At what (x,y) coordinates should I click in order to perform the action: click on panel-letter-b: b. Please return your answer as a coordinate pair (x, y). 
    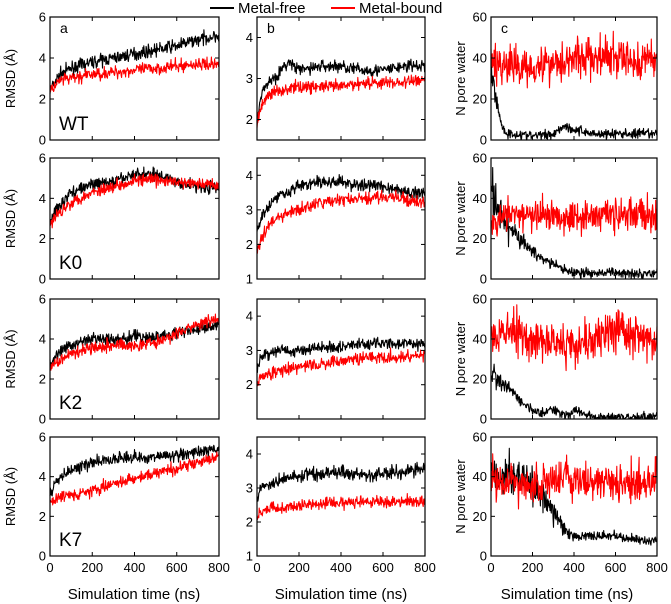
    Looking at the image, I should click on (271, 28).